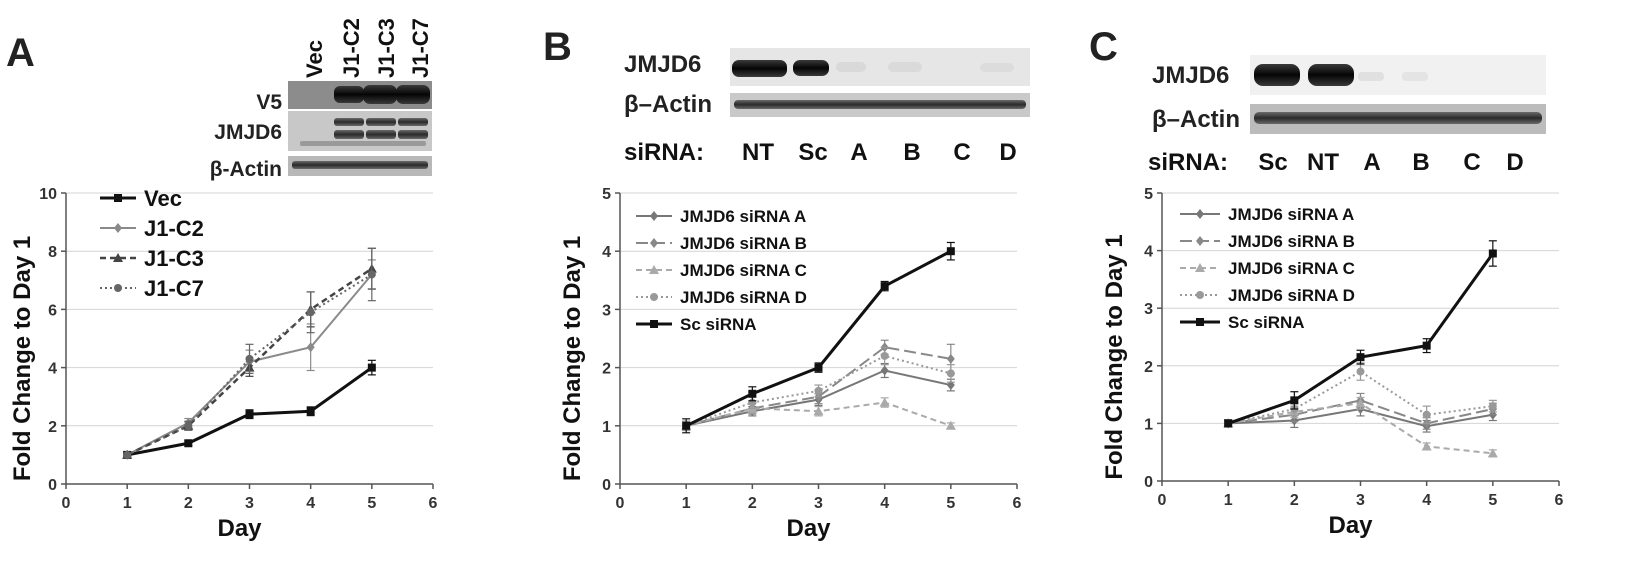  Describe the element at coordinates (1148, 424) in the screenshot. I see `y-tick-label: 1` at that location.